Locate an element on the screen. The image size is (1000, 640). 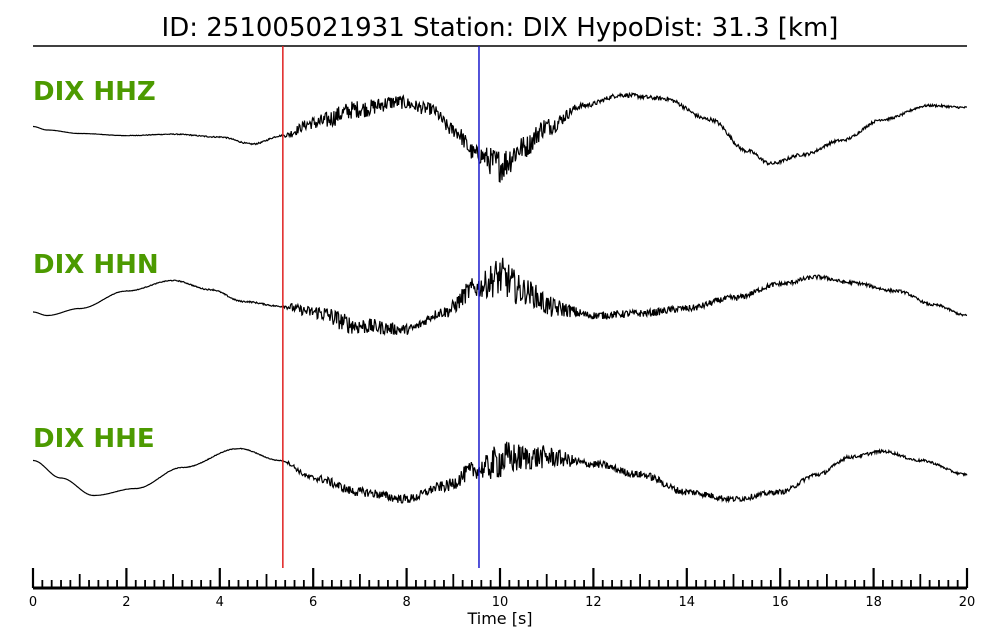
x-axis-label: Time [s] is located at coordinates (499, 618).